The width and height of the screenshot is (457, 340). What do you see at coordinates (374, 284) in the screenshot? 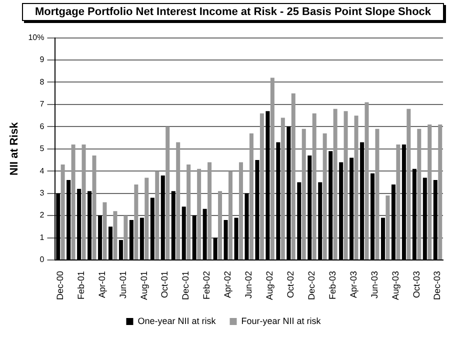
I see `x-tick-label: Jun-03` at bounding box center [374, 284].